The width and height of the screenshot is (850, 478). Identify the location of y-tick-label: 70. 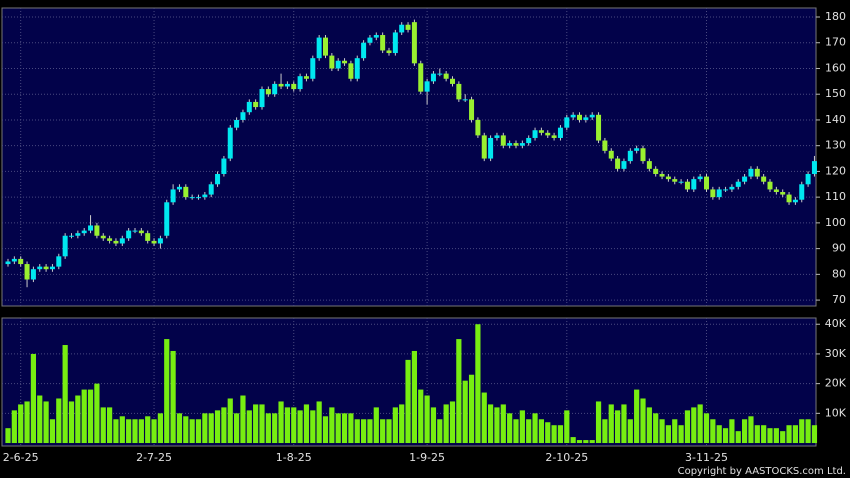
(839, 299).